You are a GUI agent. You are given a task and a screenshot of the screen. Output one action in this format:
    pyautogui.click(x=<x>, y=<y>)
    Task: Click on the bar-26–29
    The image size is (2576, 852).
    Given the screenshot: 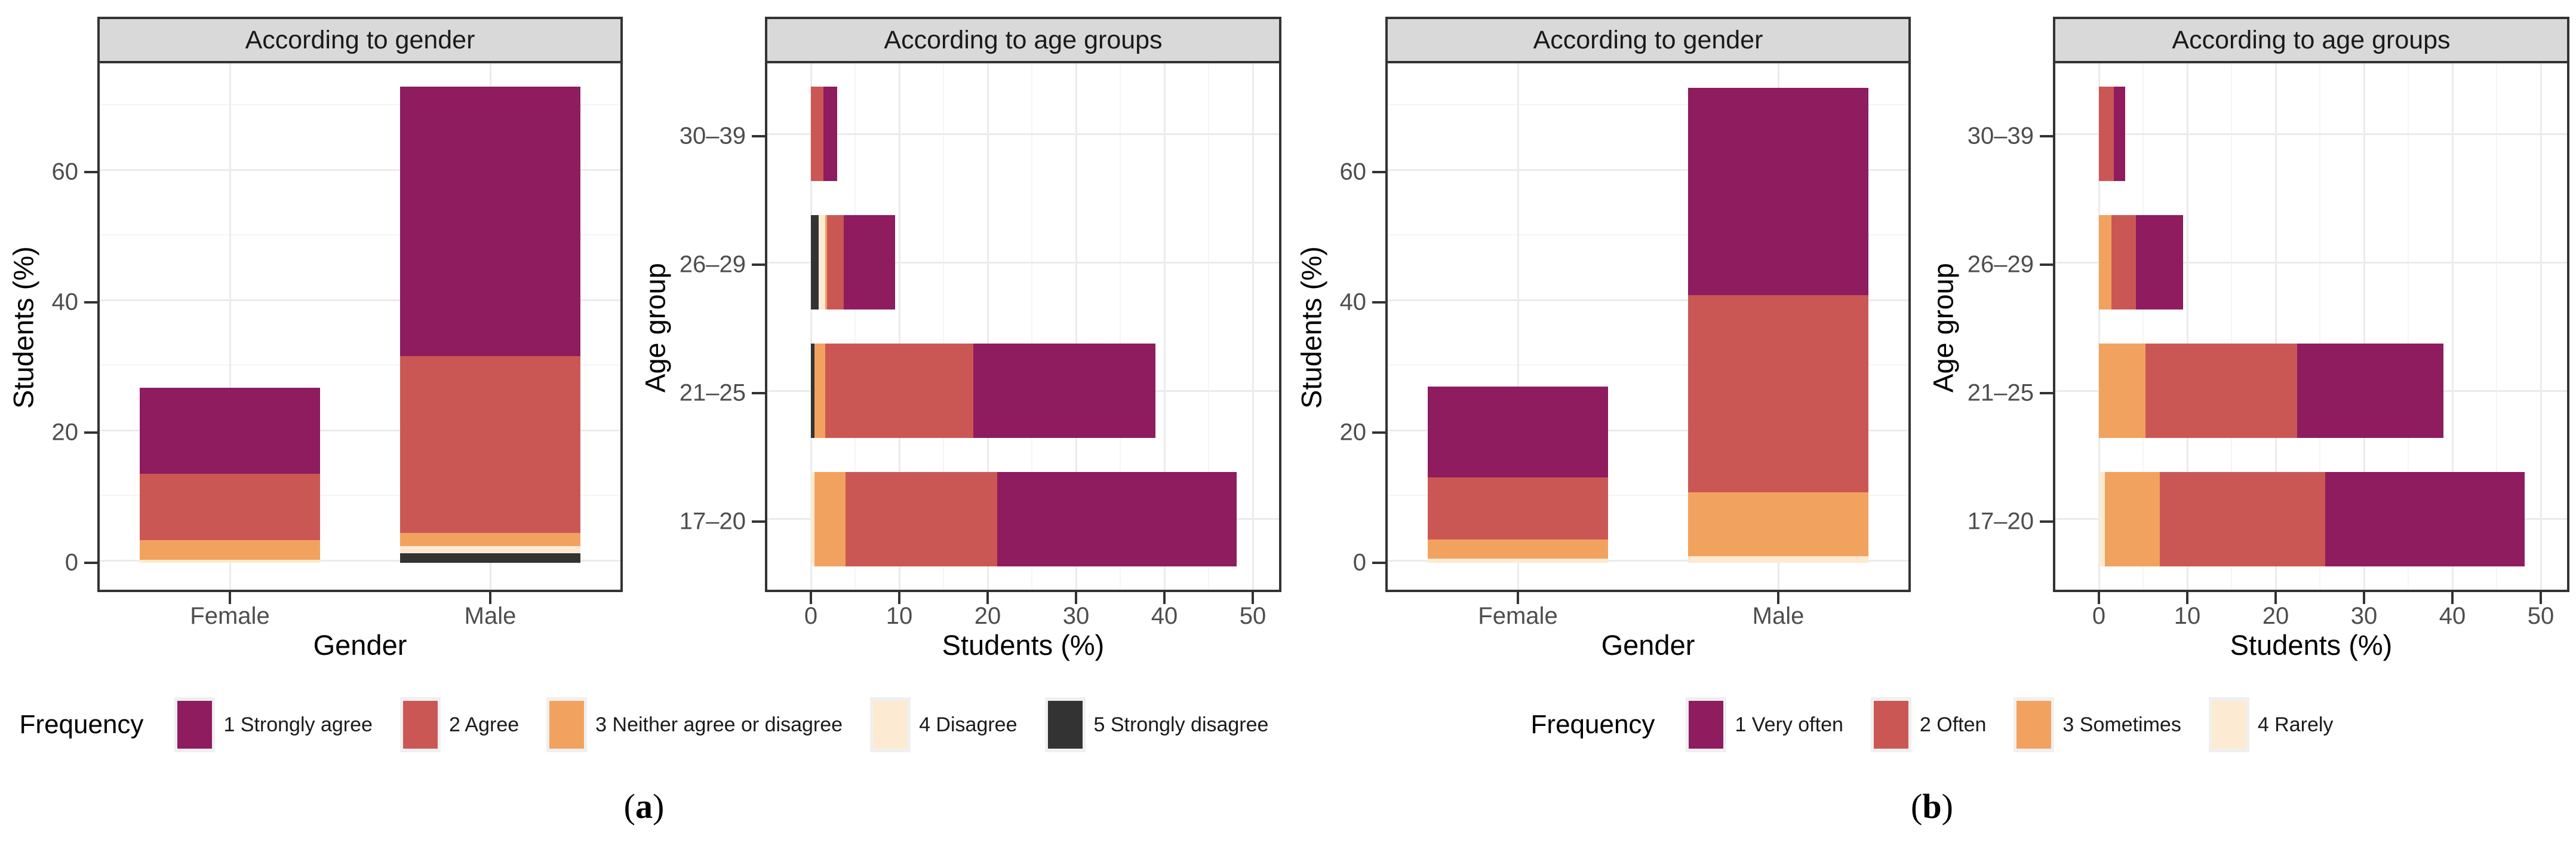 What is the action you would take?
    pyautogui.click(x=2141, y=263)
    